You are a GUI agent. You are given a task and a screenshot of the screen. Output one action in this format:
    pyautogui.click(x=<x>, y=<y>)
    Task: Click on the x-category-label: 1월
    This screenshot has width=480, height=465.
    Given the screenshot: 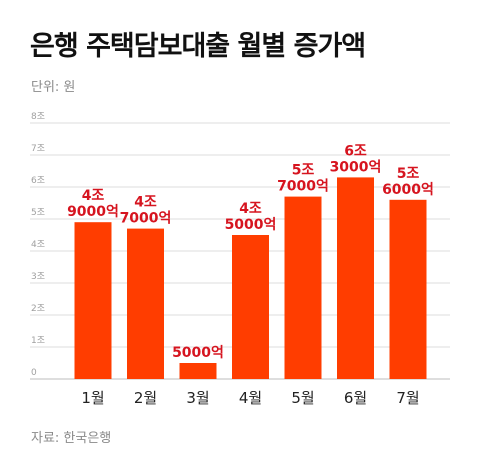 What is the action you would take?
    pyautogui.click(x=92, y=398)
    